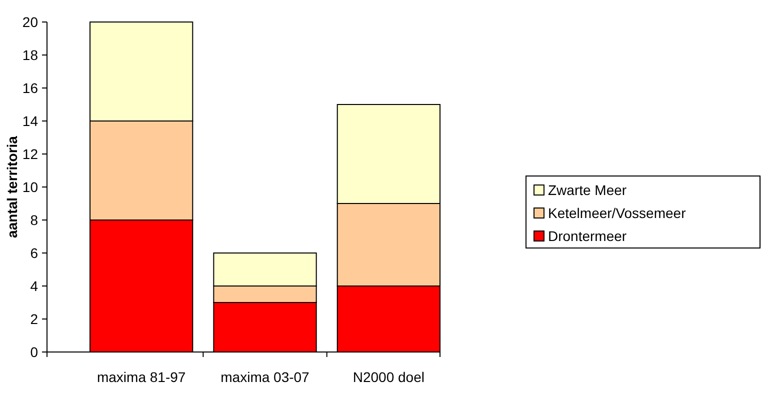  Describe the element at coordinates (141, 377) in the screenshot. I see `x-tick-label: maxima 81-97` at that location.